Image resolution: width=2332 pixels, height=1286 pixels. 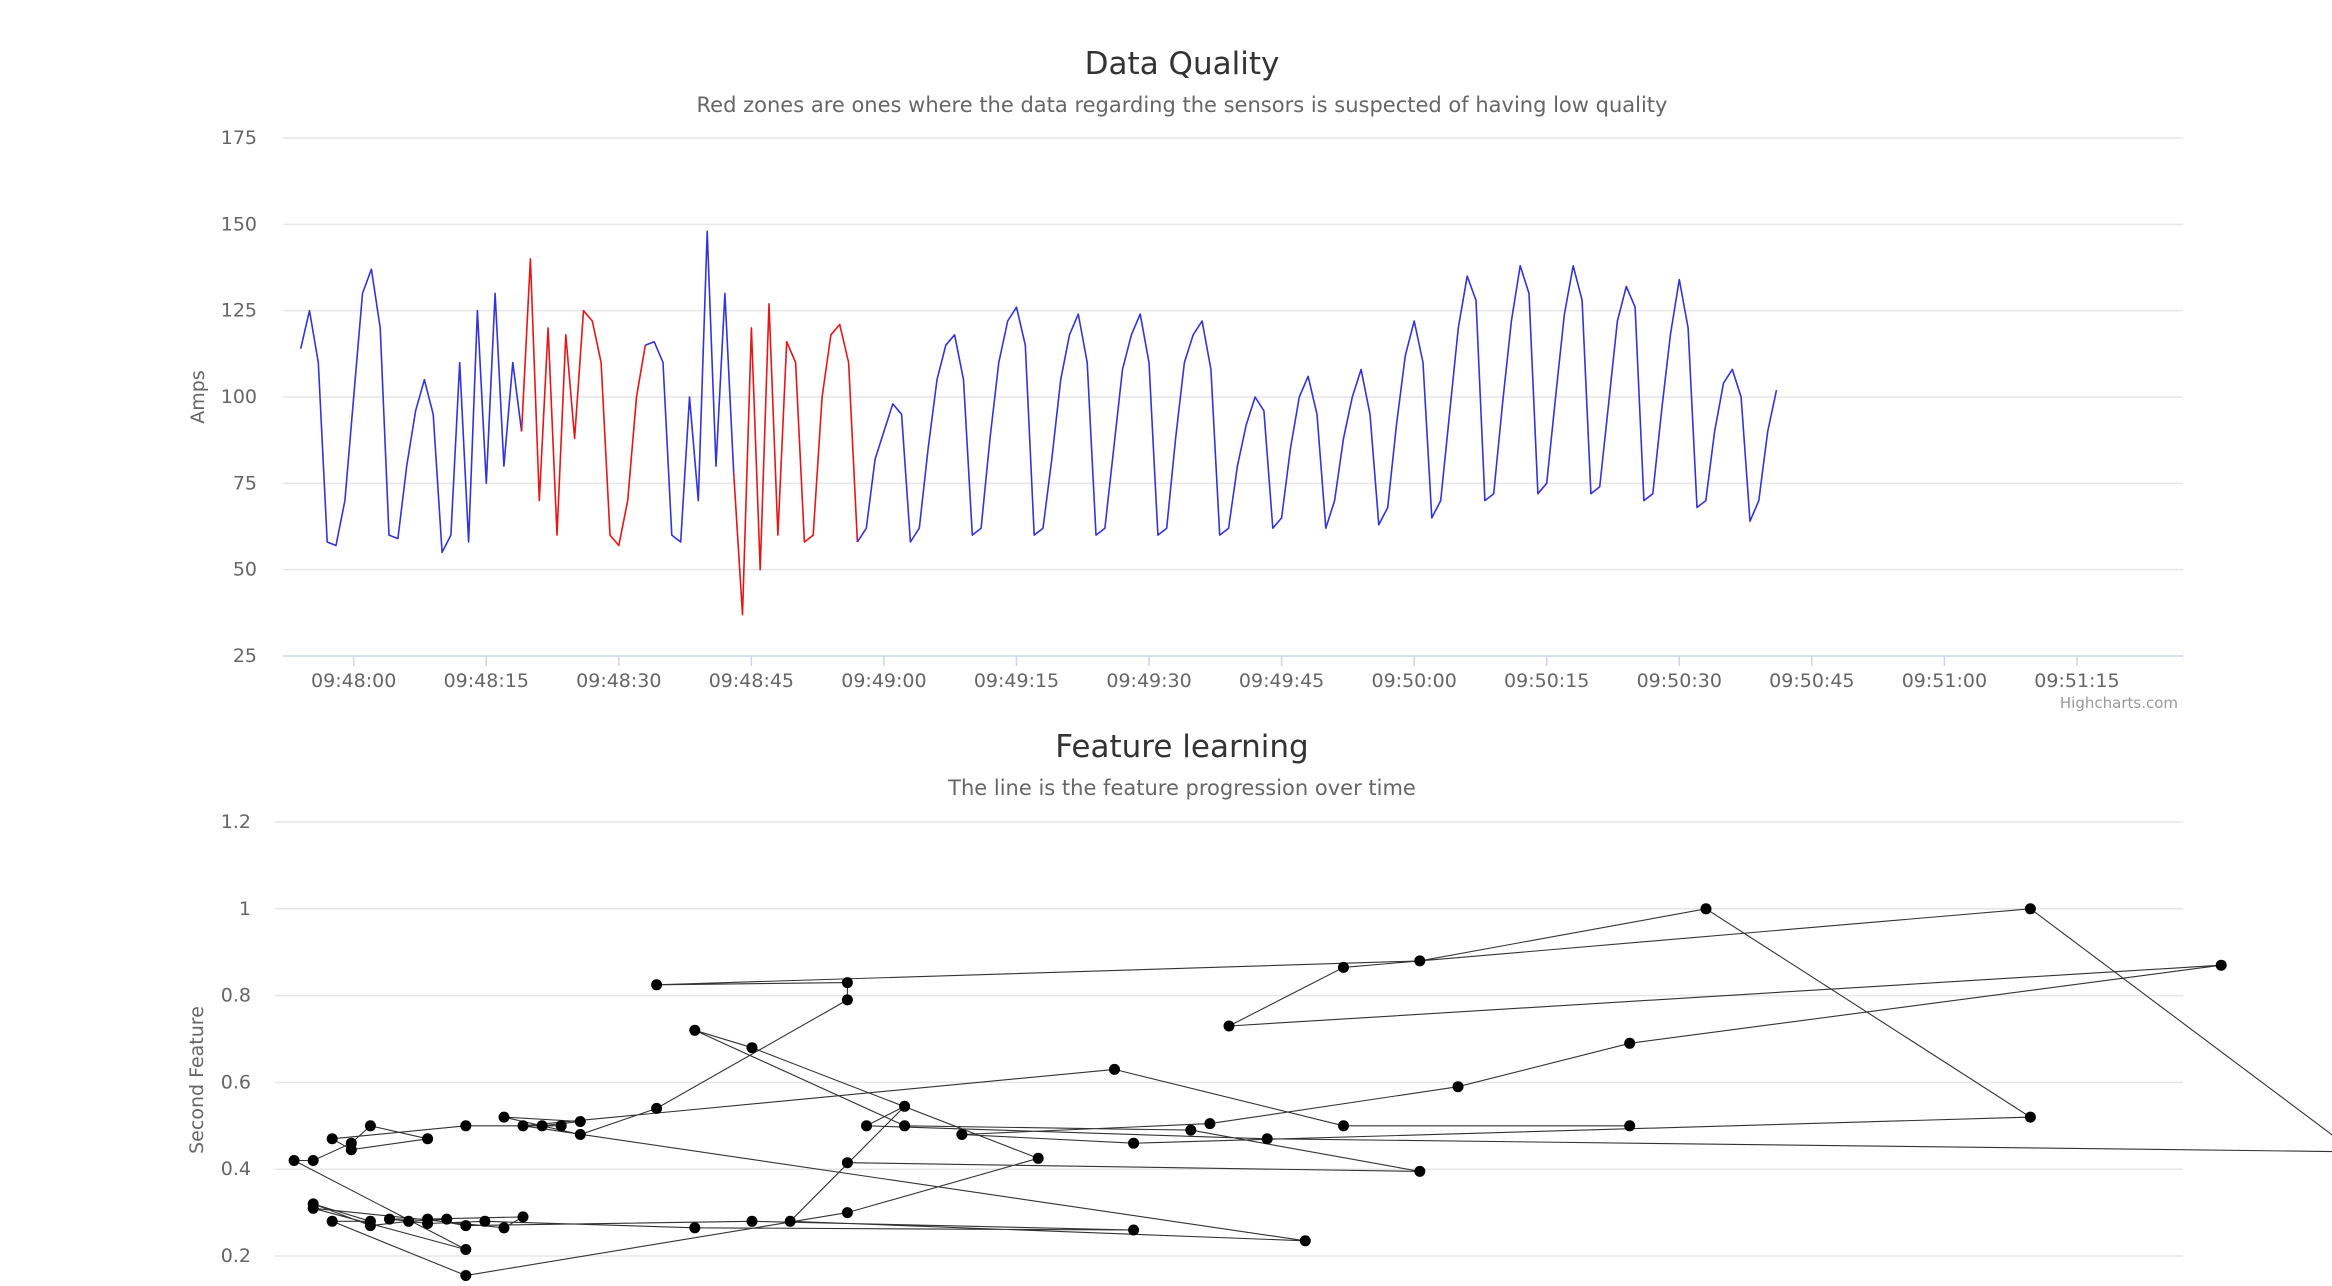 I want to click on chart-title: Feature learning, so click(x=1181, y=747).